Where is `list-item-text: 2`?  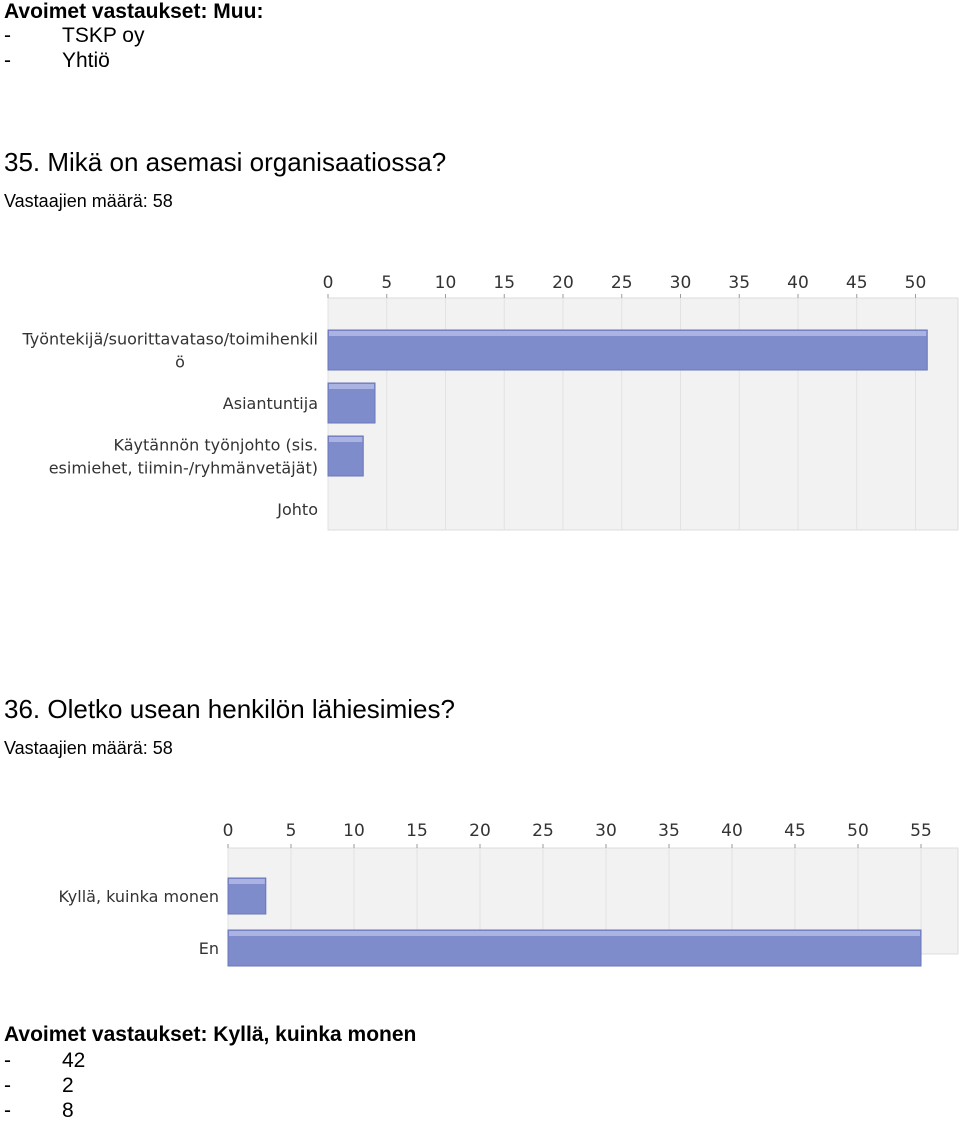
list-item-text: 2 is located at coordinates (68, 1085).